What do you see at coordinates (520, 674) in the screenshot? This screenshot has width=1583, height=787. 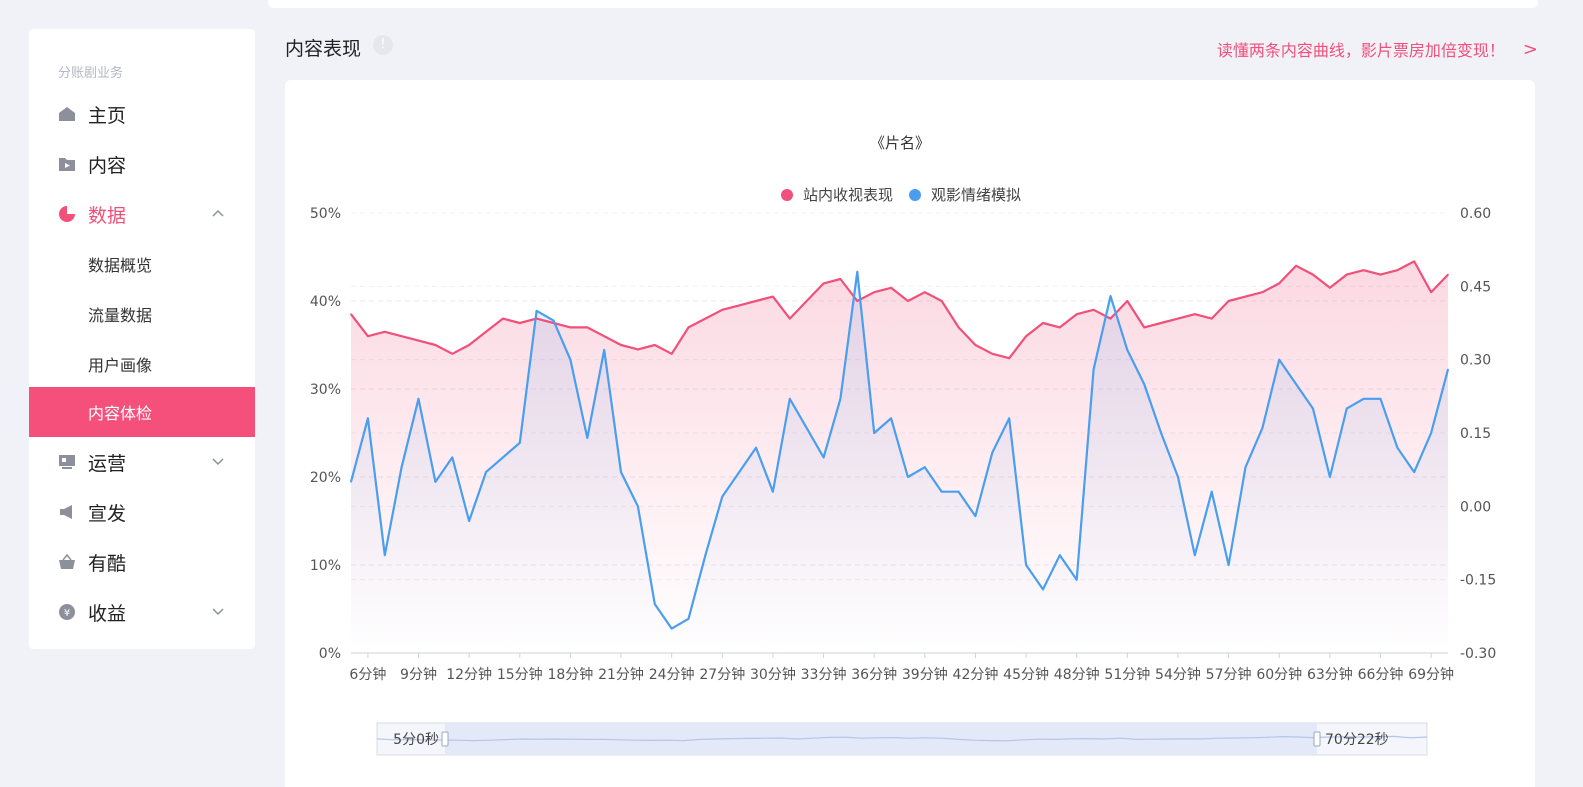 I see `x-tick-label: 15分钟` at bounding box center [520, 674].